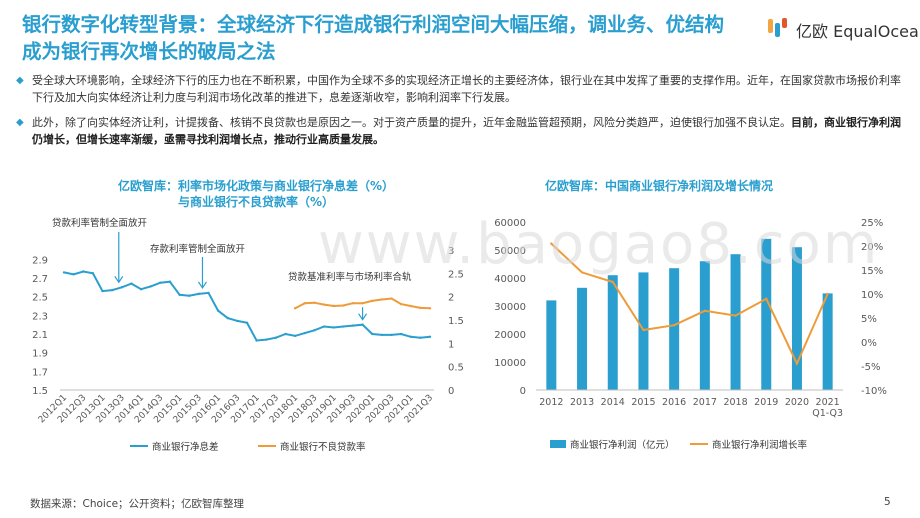  Describe the element at coordinates (869, 343) in the screenshot. I see `y-right-tick-label: 0%` at that location.